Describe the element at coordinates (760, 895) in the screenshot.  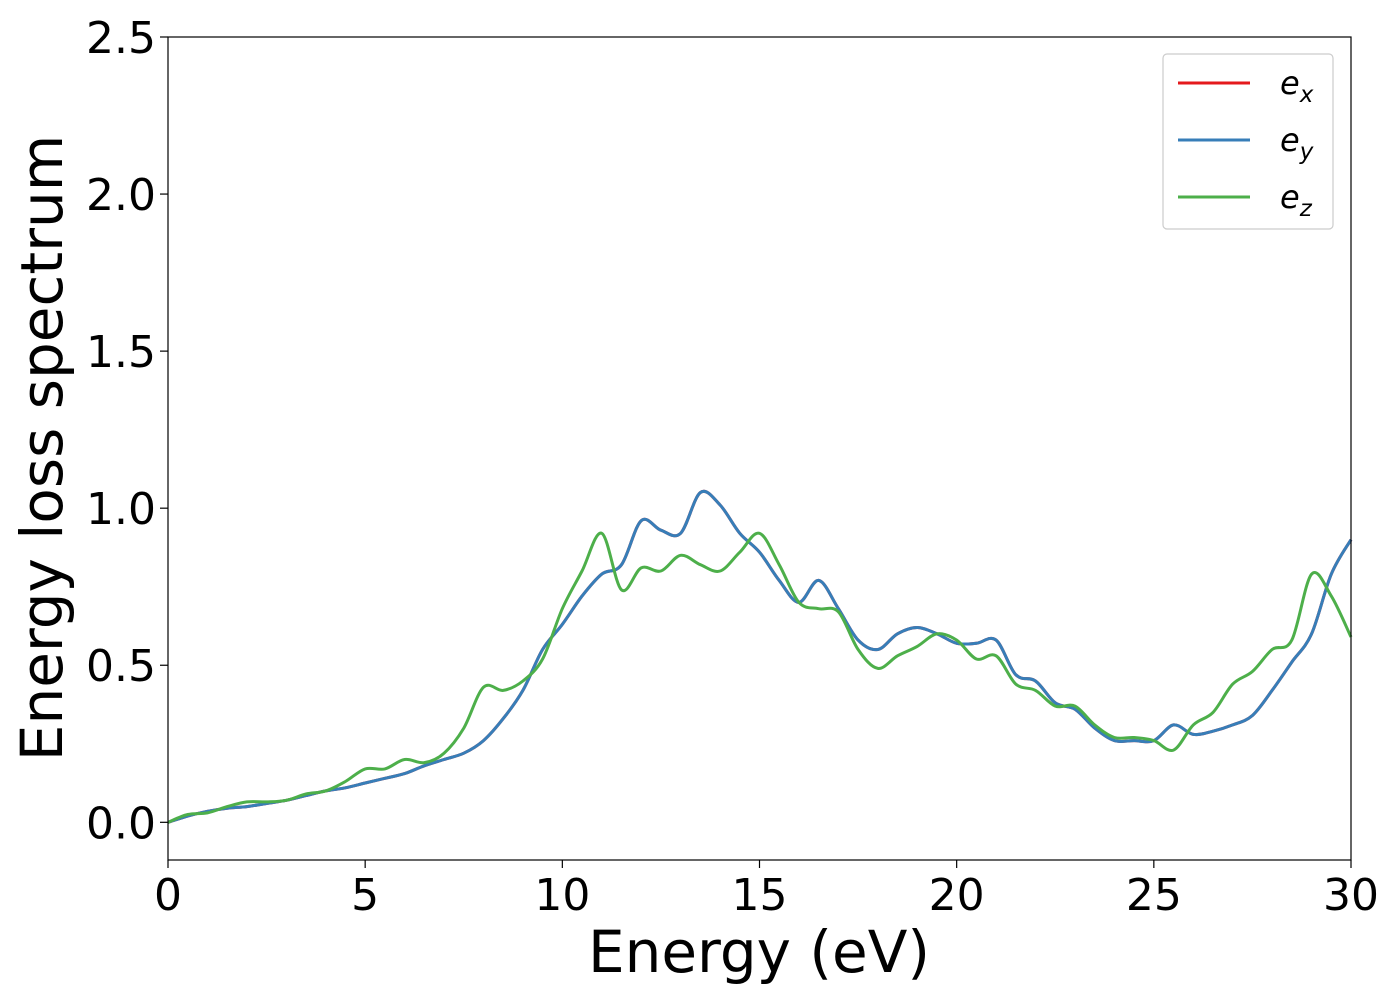
I see `x-tick-label: 15` at that location.